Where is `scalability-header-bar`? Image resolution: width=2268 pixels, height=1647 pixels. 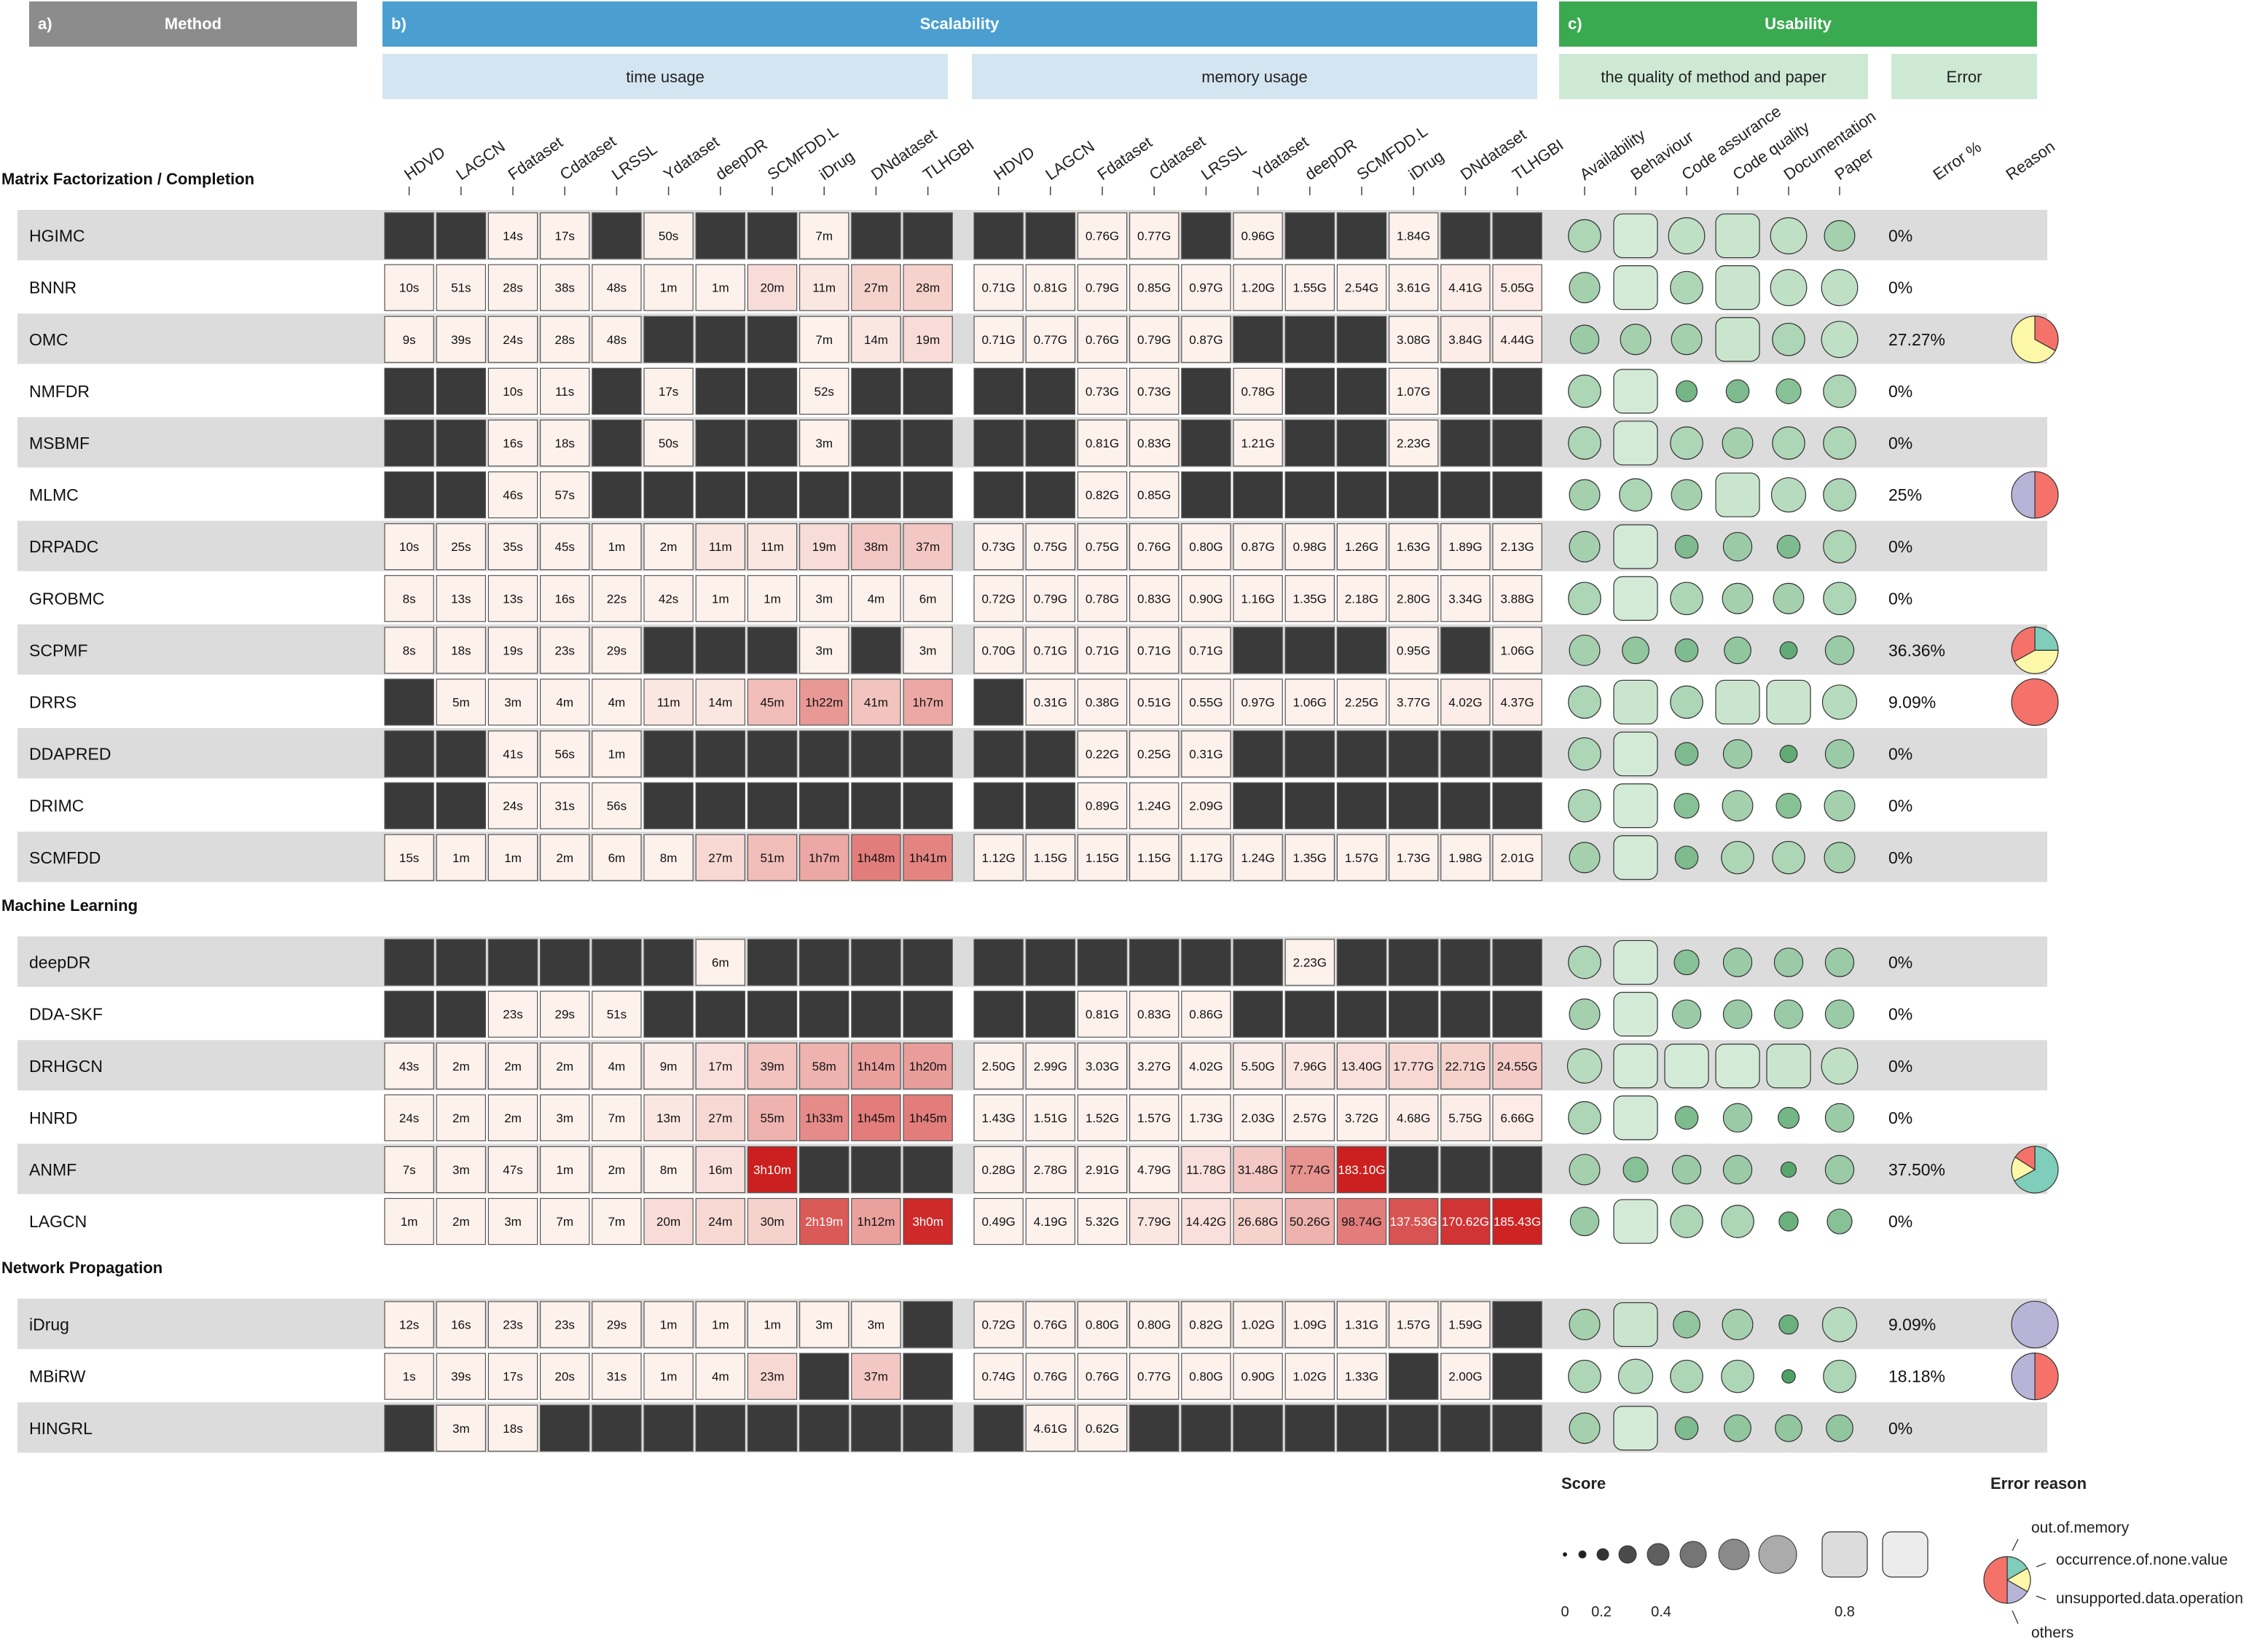 scalability-header-bar is located at coordinates (959, 24).